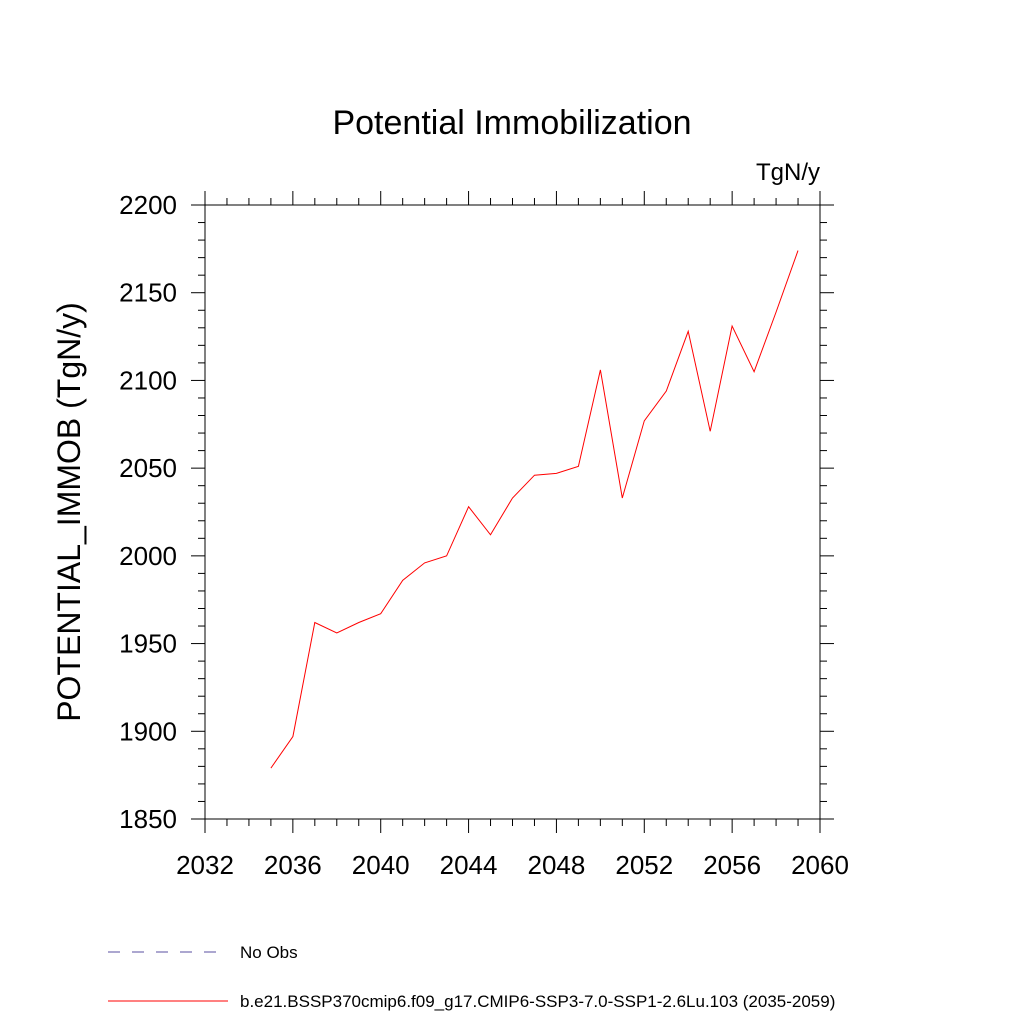 This screenshot has width=1024, height=1024. What do you see at coordinates (644, 865) in the screenshot?
I see `x-tick-label: 2052` at bounding box center [644, 865].